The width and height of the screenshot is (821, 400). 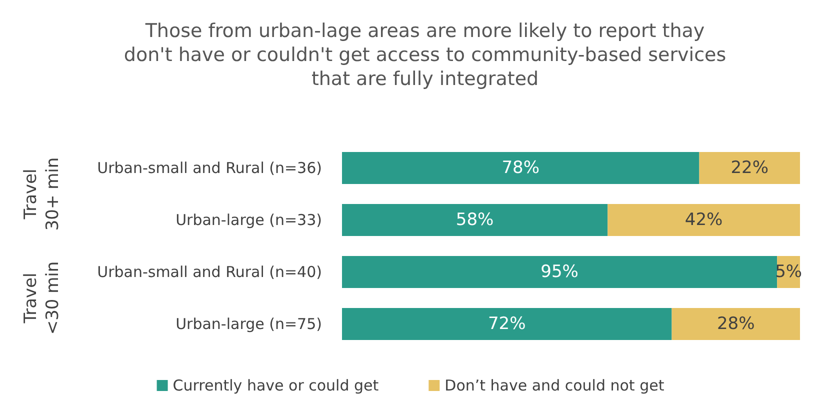 I want to click on data-label: 58%, so click(x=475, y=220).